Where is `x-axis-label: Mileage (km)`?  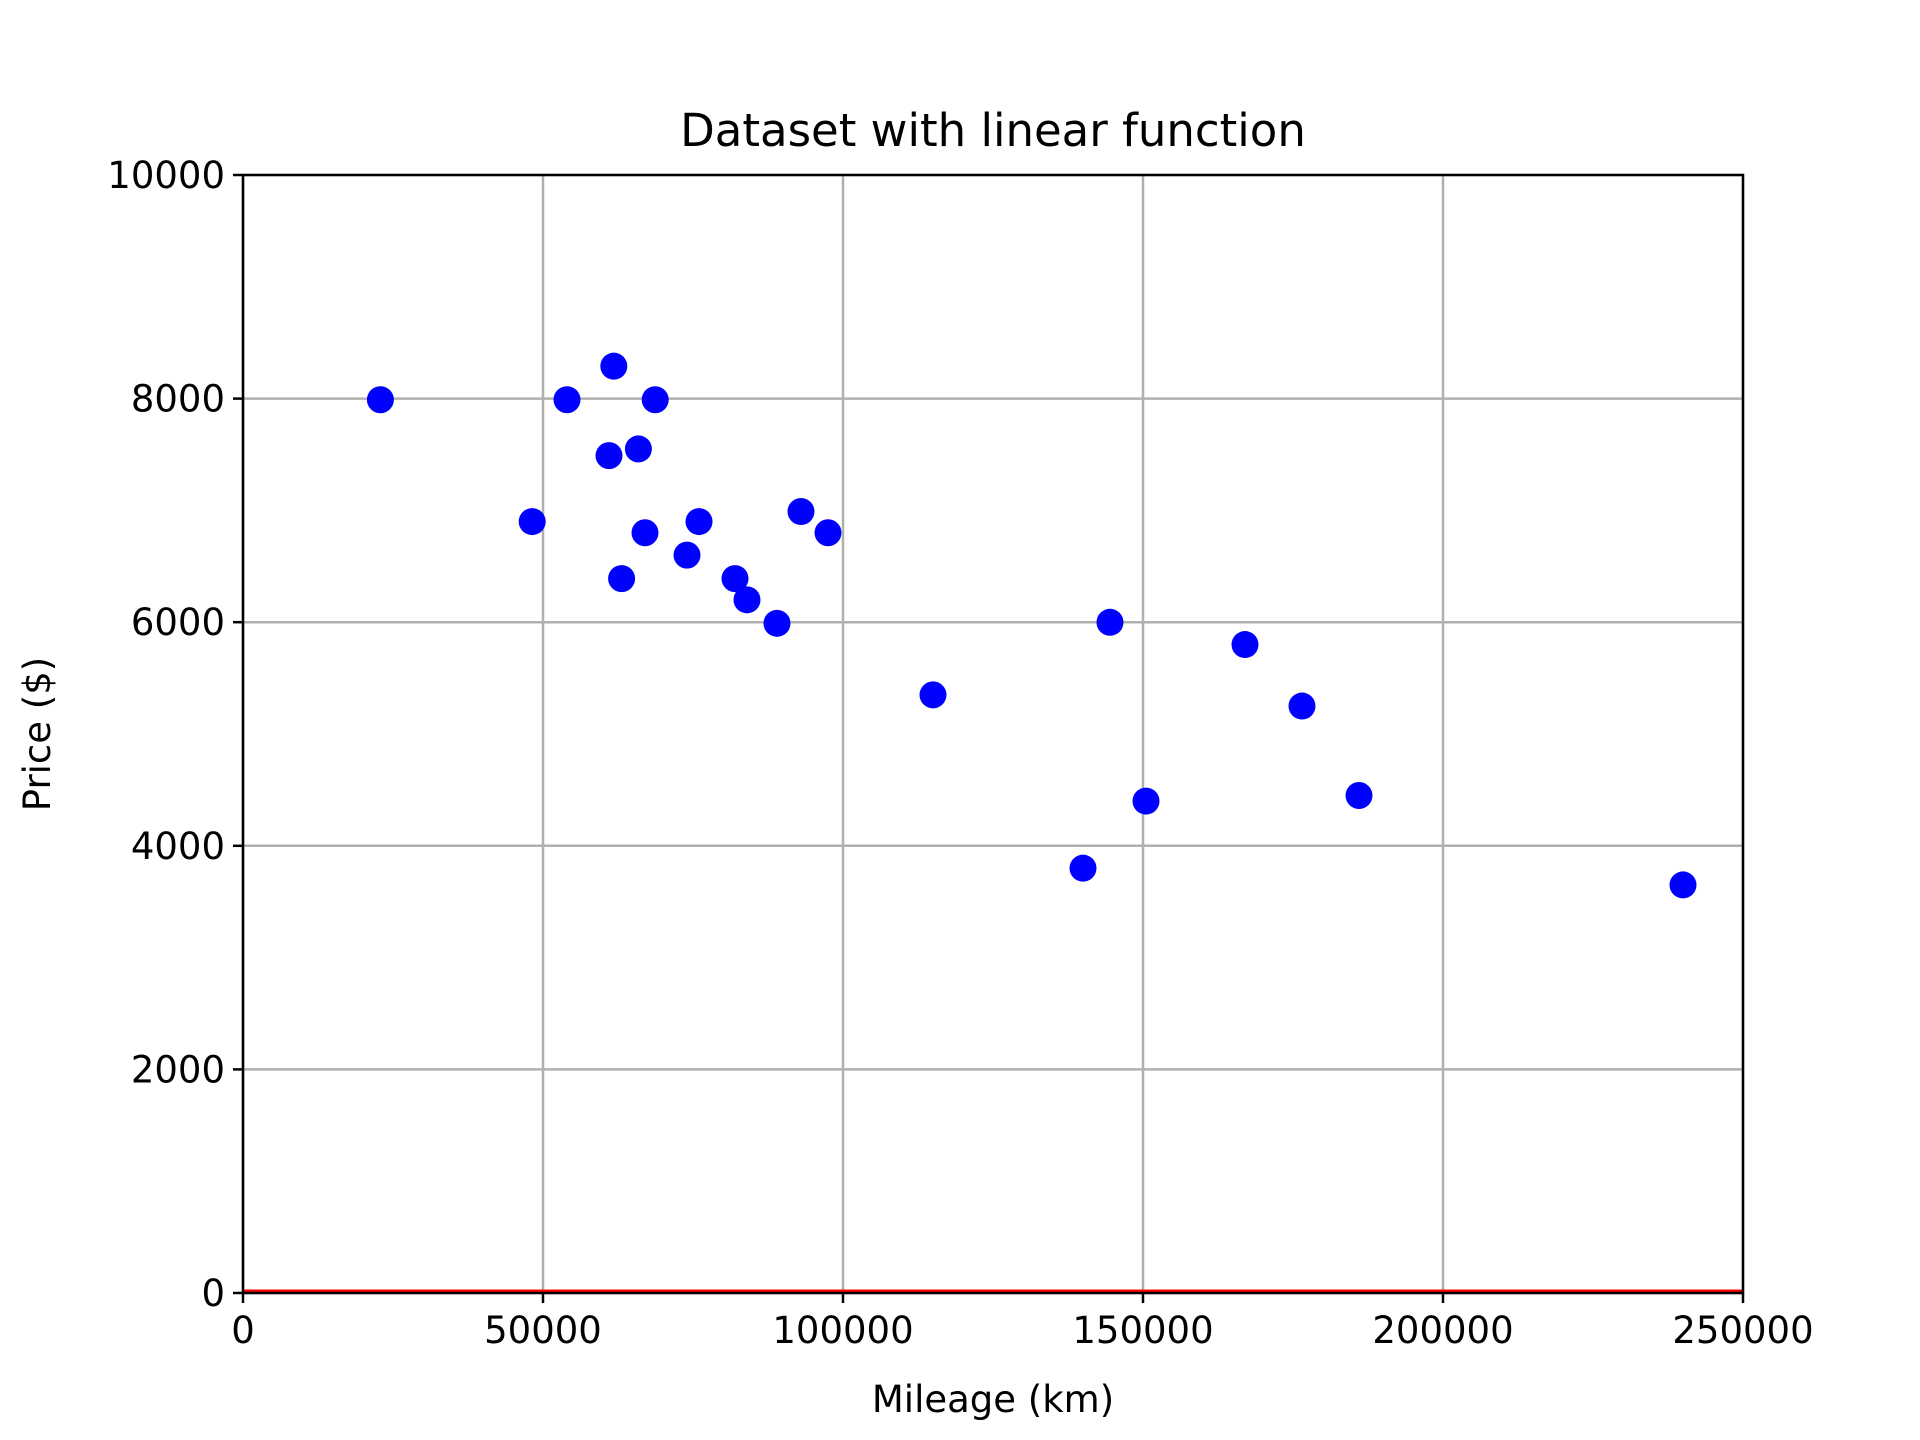
x-axis-label: Mileage (km) is located at coordinates (993, 1399).